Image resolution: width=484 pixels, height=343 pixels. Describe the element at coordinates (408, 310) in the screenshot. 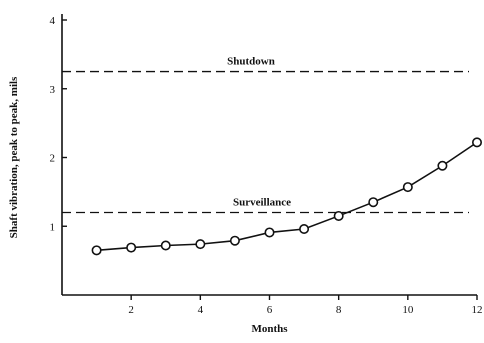

I see `x-tick-label: 10` at that location.